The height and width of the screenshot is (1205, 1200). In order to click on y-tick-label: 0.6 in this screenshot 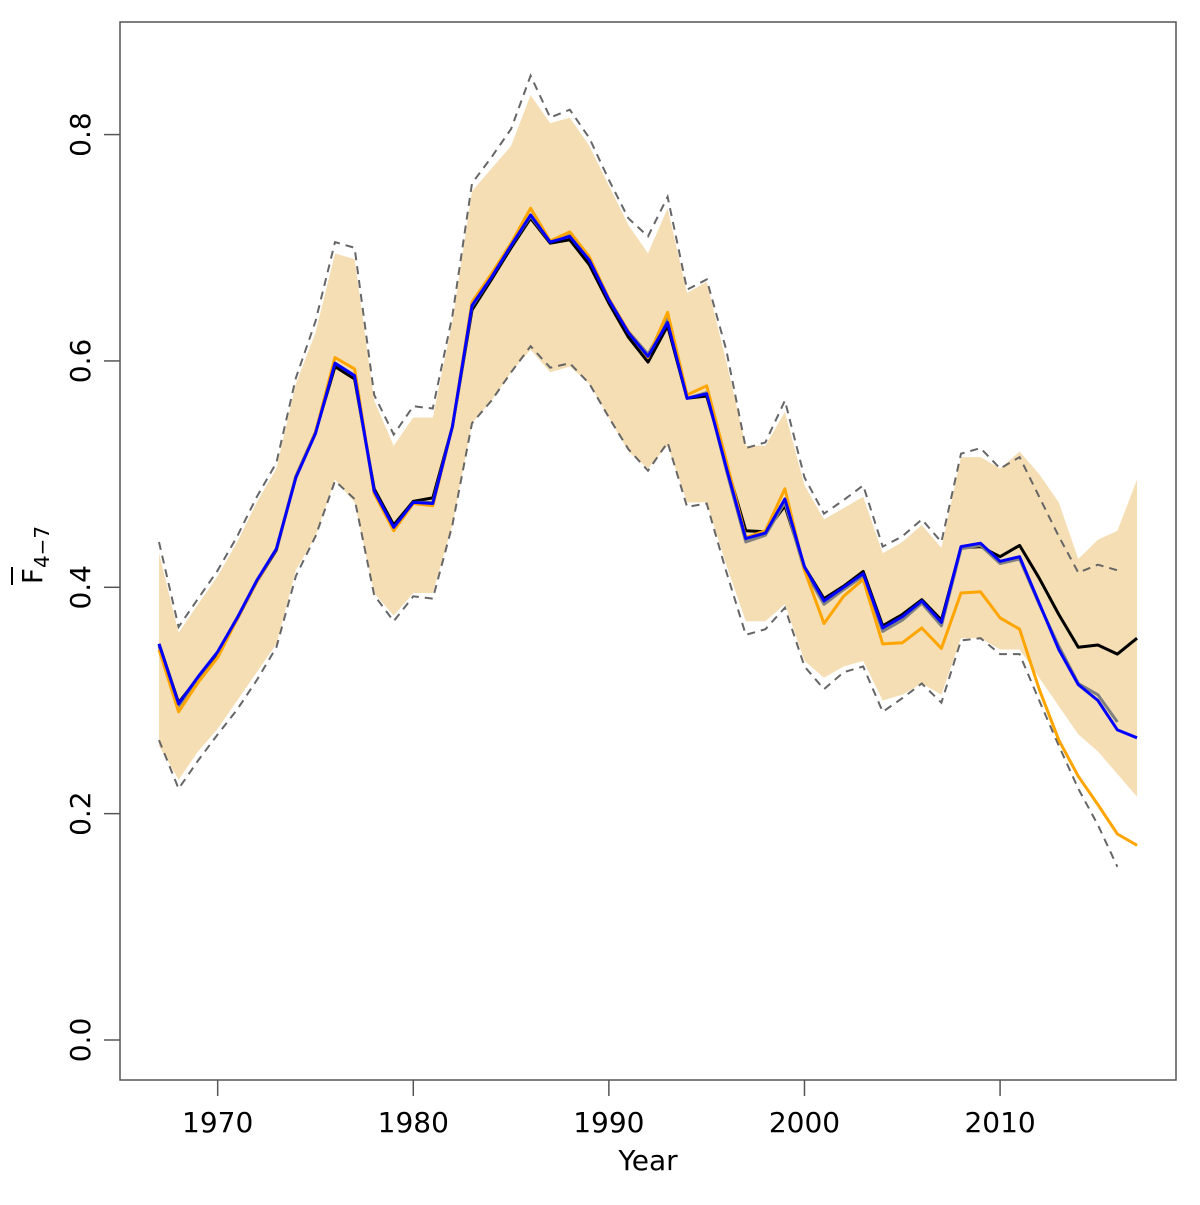, I will do `click(80, 361)`.